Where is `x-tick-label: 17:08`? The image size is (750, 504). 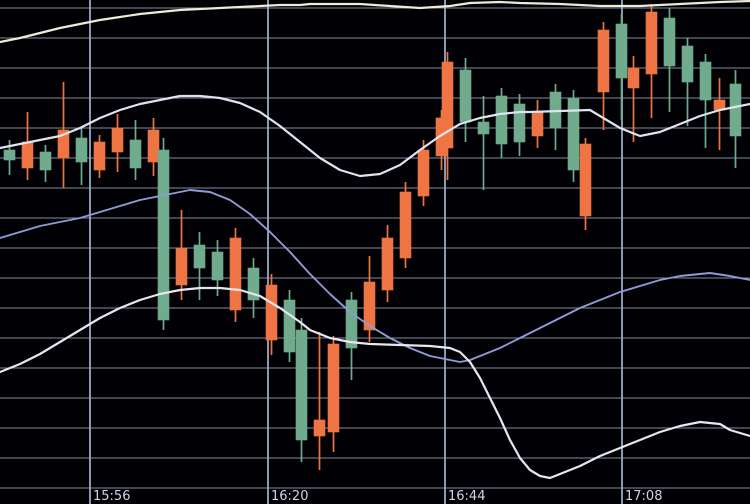 x-tick-label: 17:08 is located at coordinates (644, 496).